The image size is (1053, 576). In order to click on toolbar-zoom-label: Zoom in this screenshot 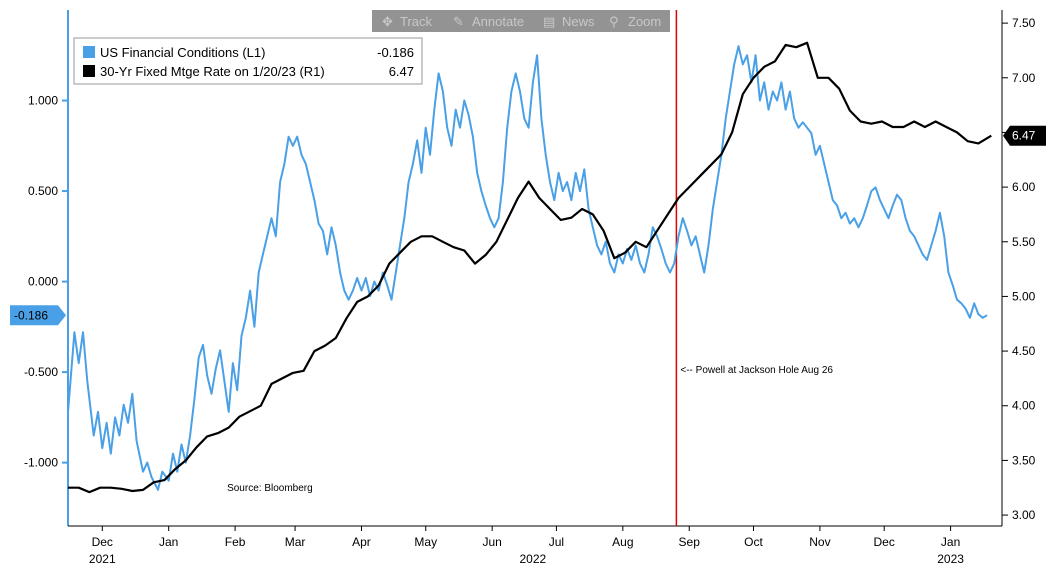, I will do `click(644, 21)`.